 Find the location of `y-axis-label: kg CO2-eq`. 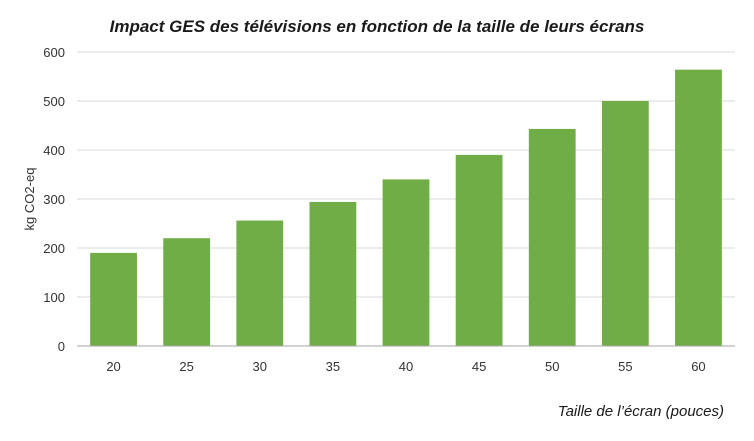

y-axis-label: kg CO2-eq is located at coordinates (29, 199).